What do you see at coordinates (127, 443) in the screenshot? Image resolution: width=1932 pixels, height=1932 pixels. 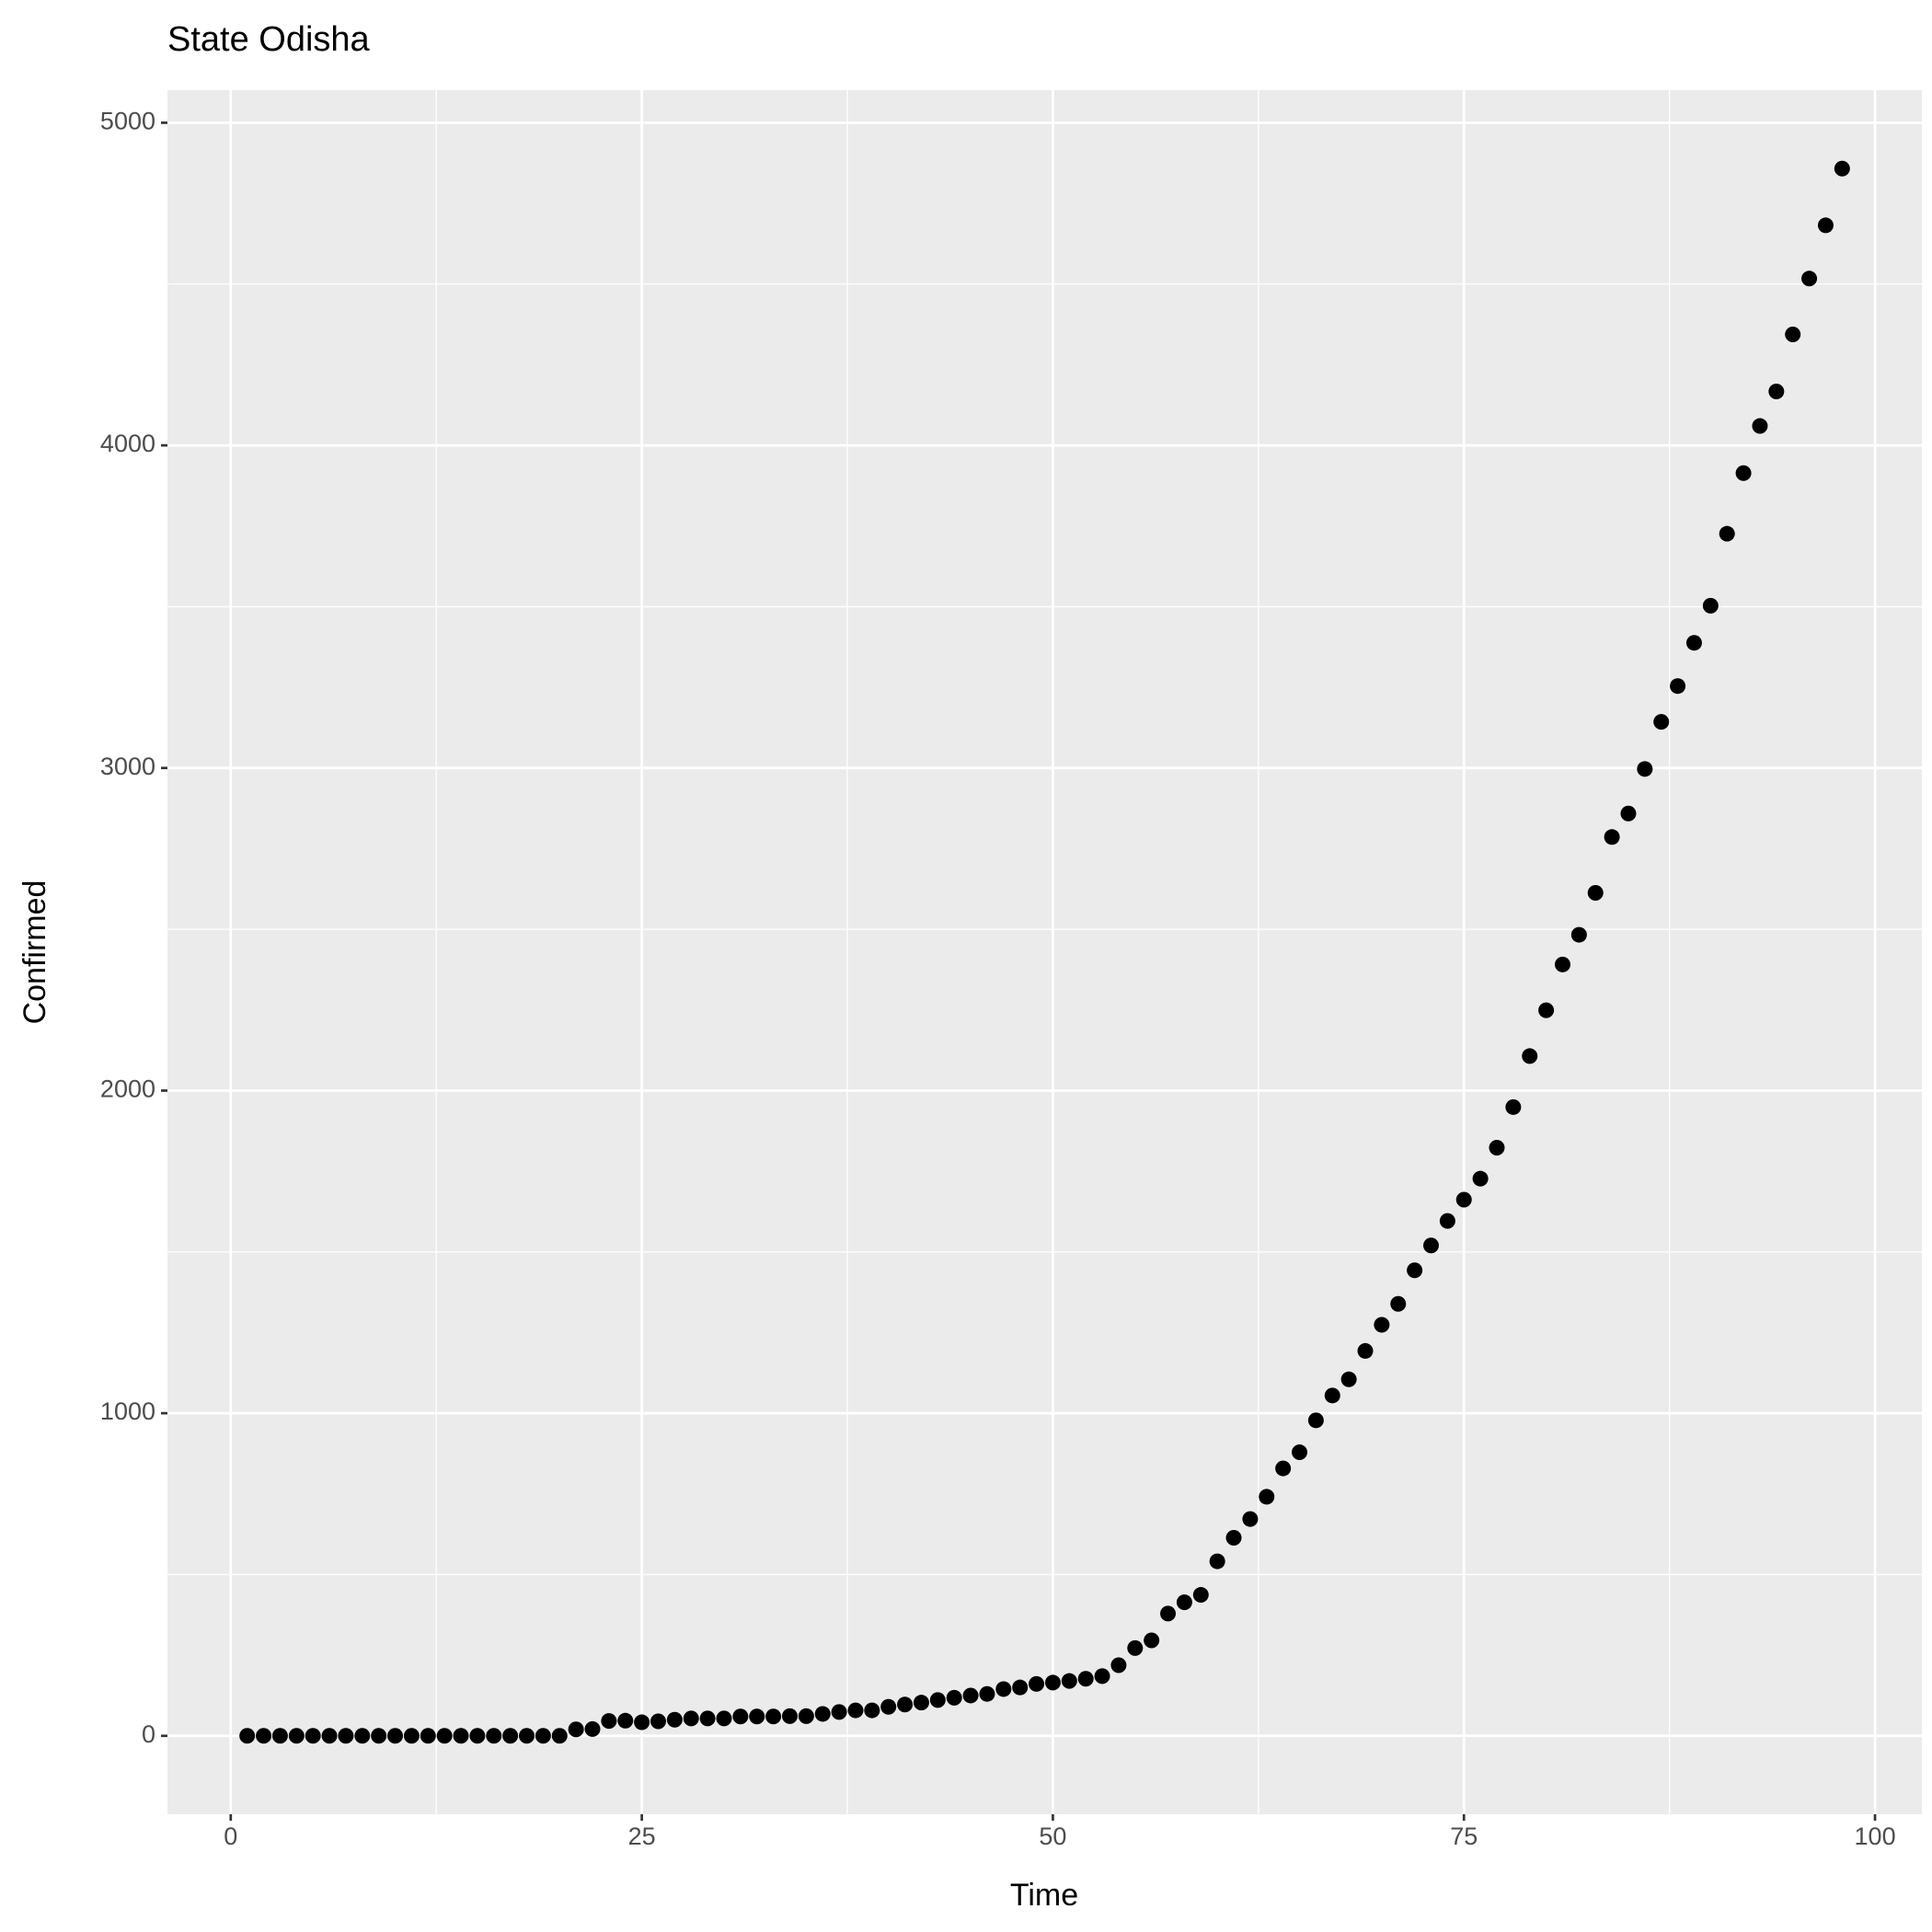 I see `y-tick-label: 4000` at bounding box center [127, 443].